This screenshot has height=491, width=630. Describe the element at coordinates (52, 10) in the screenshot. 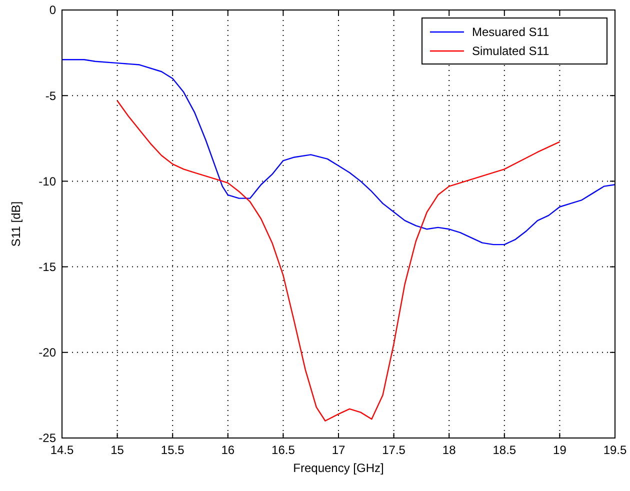

I see `y-tick-label: 0` at that location.